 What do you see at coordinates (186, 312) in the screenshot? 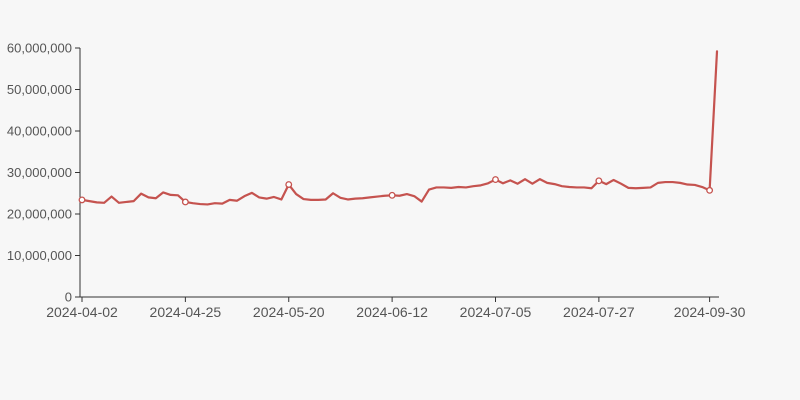
I see `x-tick-label: 2024-04-25` at bounding box center [186, 312].